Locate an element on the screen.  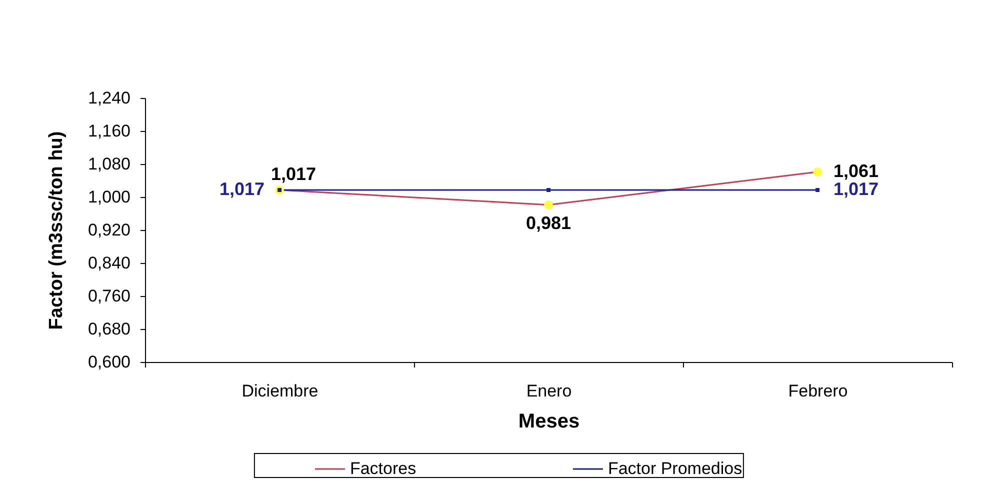
x-tick-label: Diciembre is located at coordinates (280, 391).